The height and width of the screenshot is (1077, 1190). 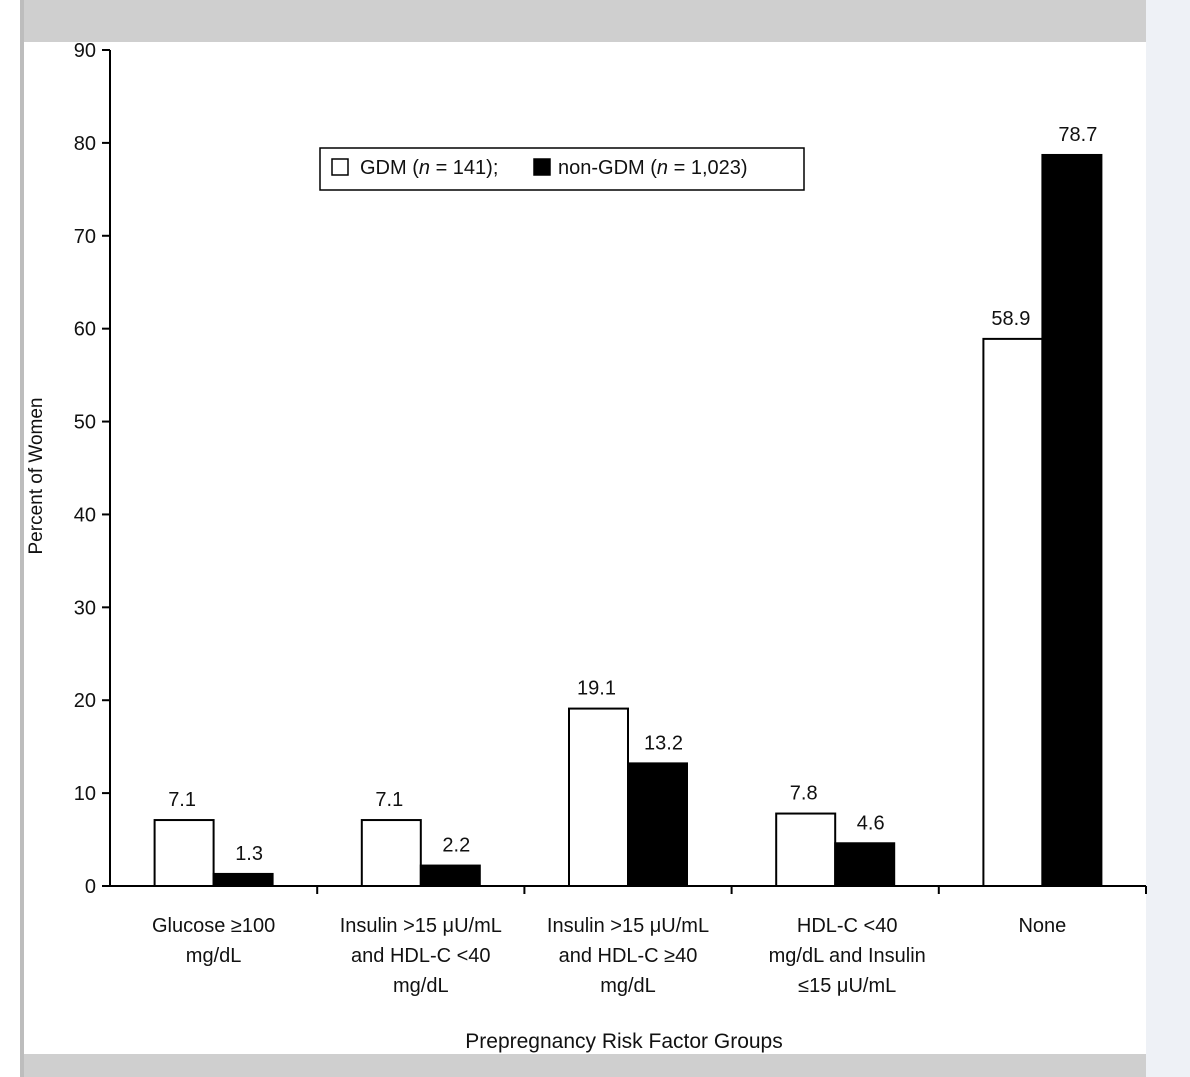 What do you see at coordinates (85, 794) in the screenshot?
I see `y-tick-label: 10` at bounding box center [85, 794].